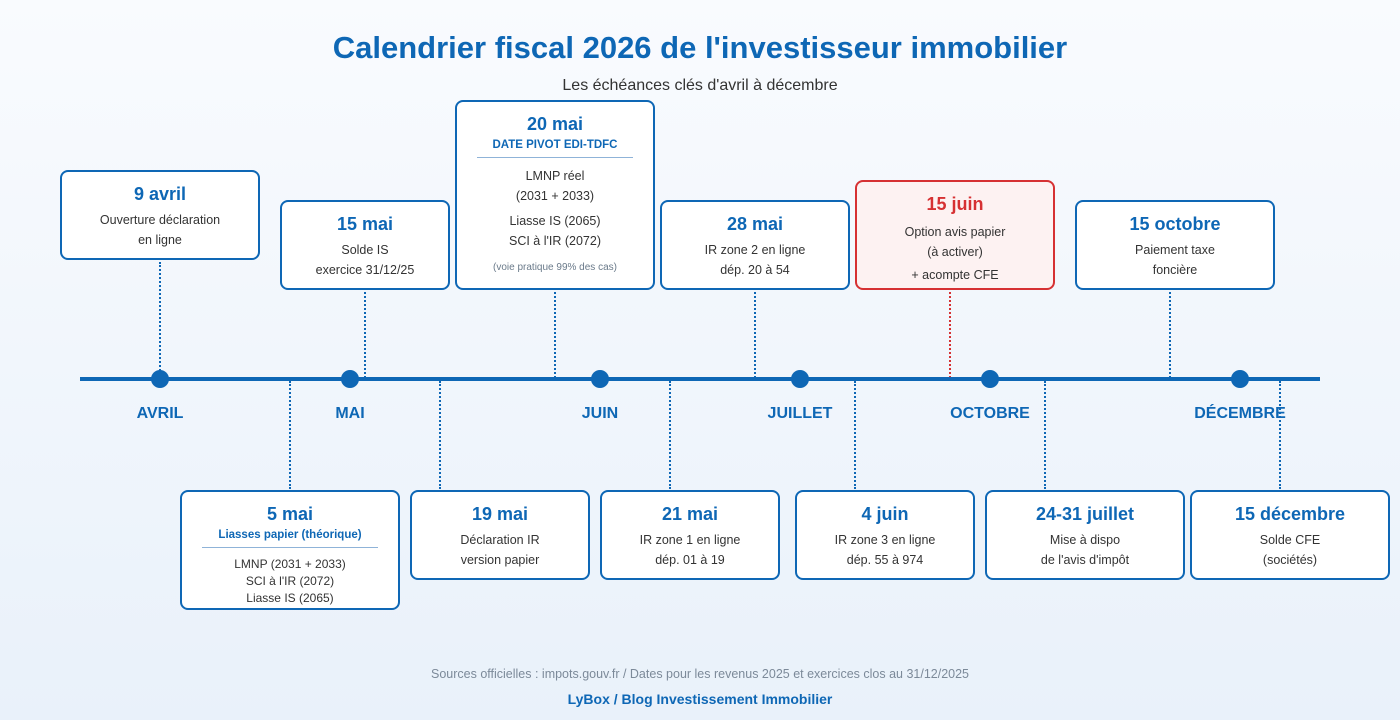 The image size is (1400, 720). Describe the element at coordinates (365, 224) in the screenshot. I see `event-date: 15 mai` at that location.